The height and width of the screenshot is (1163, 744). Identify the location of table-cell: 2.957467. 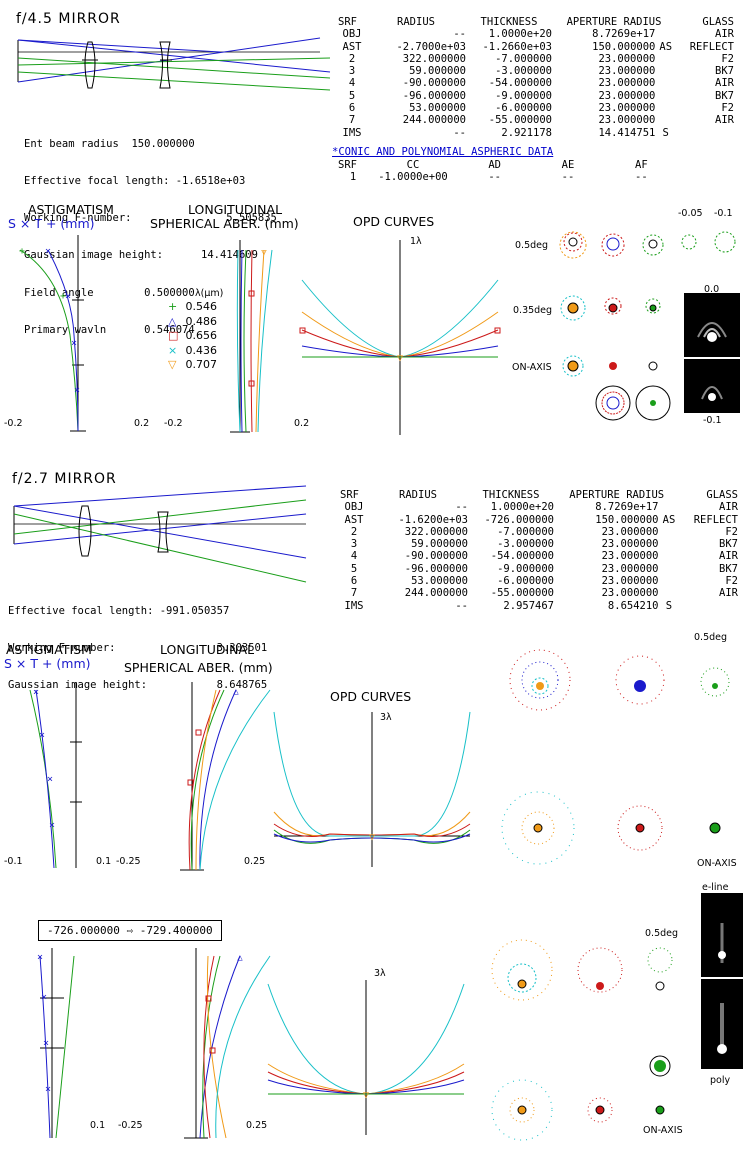
(528, 605).